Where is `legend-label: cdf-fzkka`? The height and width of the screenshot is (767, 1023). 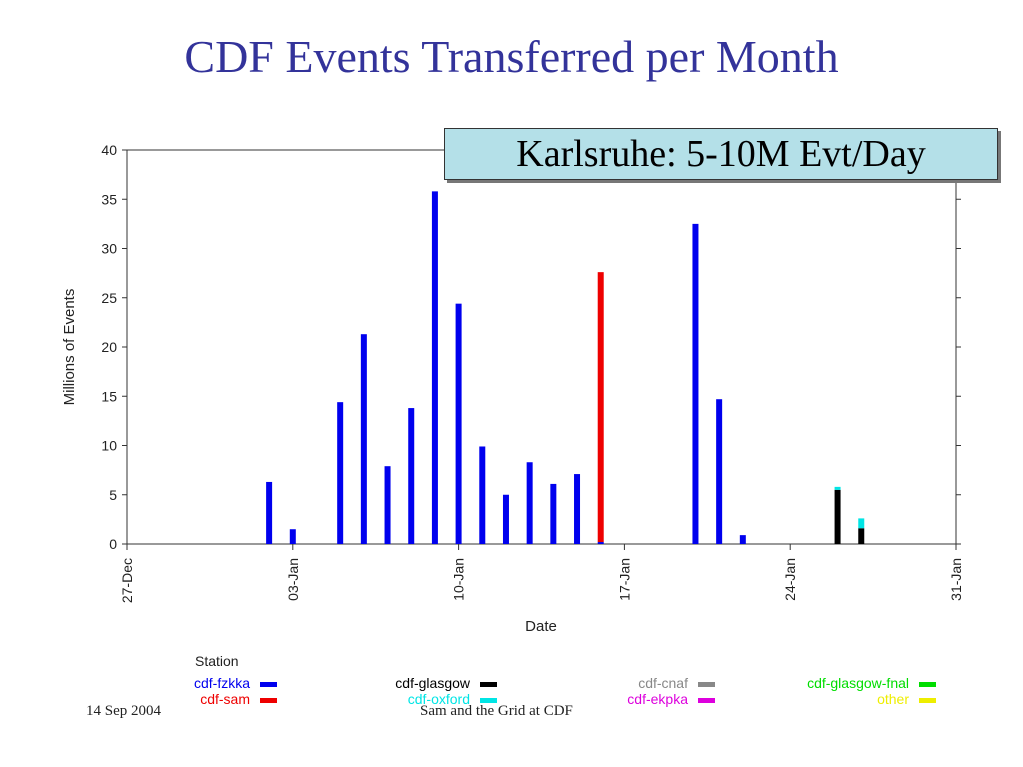
legend-label: cdf-fzkka is located at coordinates (221, 683).